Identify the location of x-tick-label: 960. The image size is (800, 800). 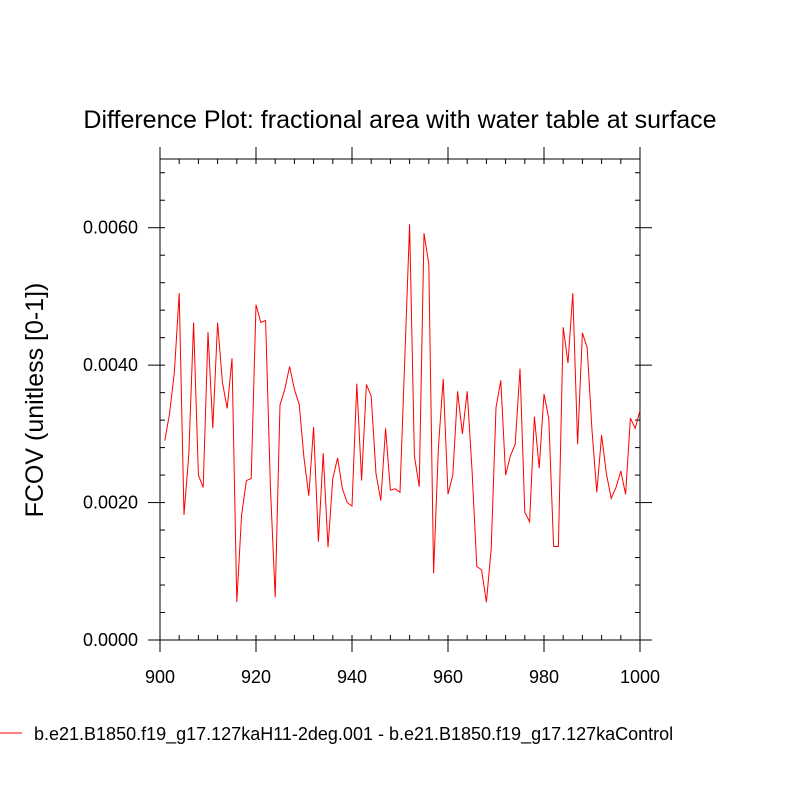
(448, 677).